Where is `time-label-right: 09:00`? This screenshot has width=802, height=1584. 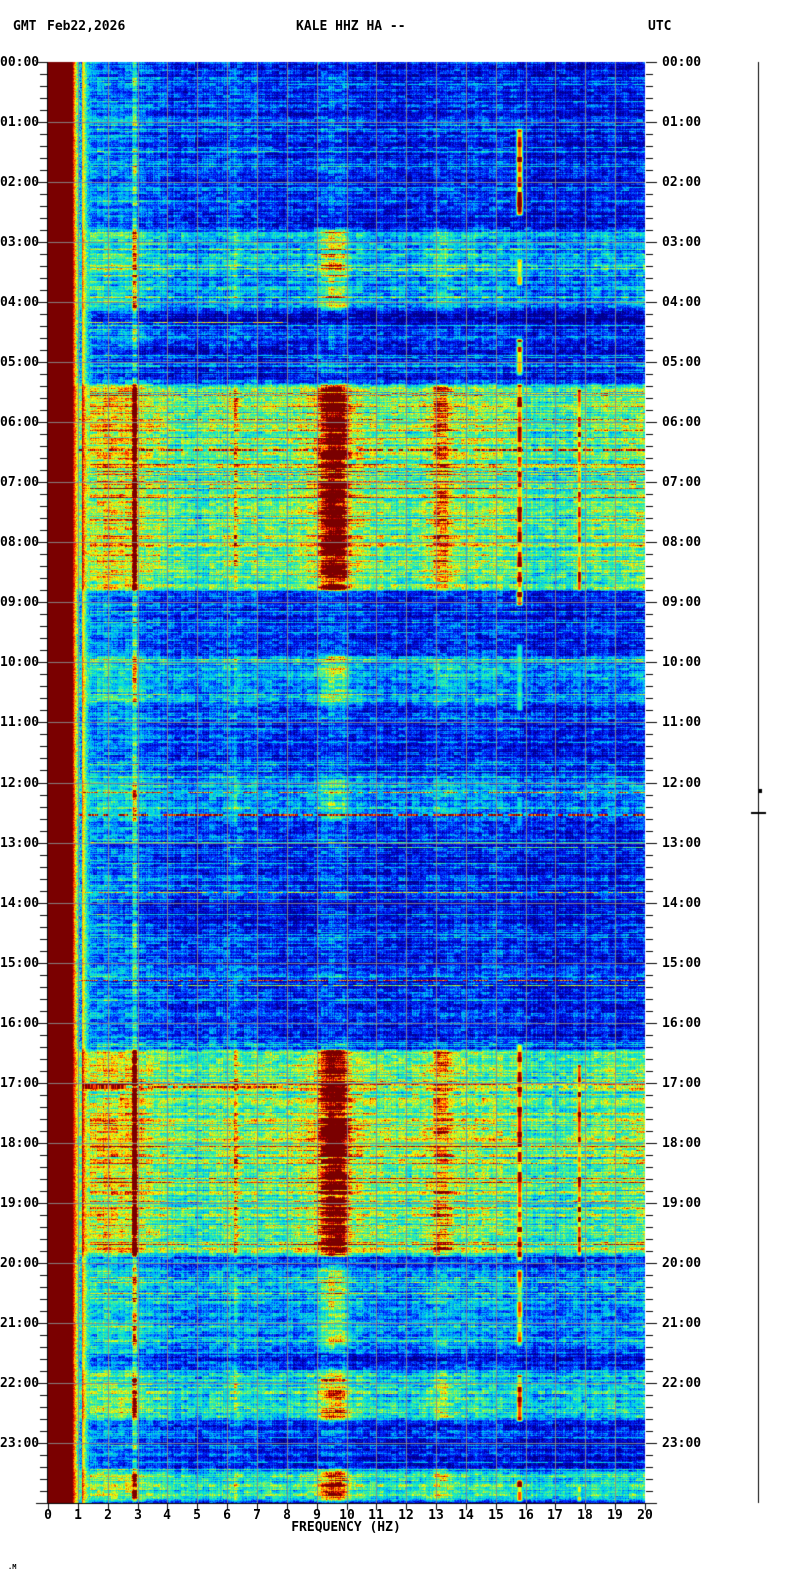 time-label-right: 09:00 is located at coordinates (682, 602).